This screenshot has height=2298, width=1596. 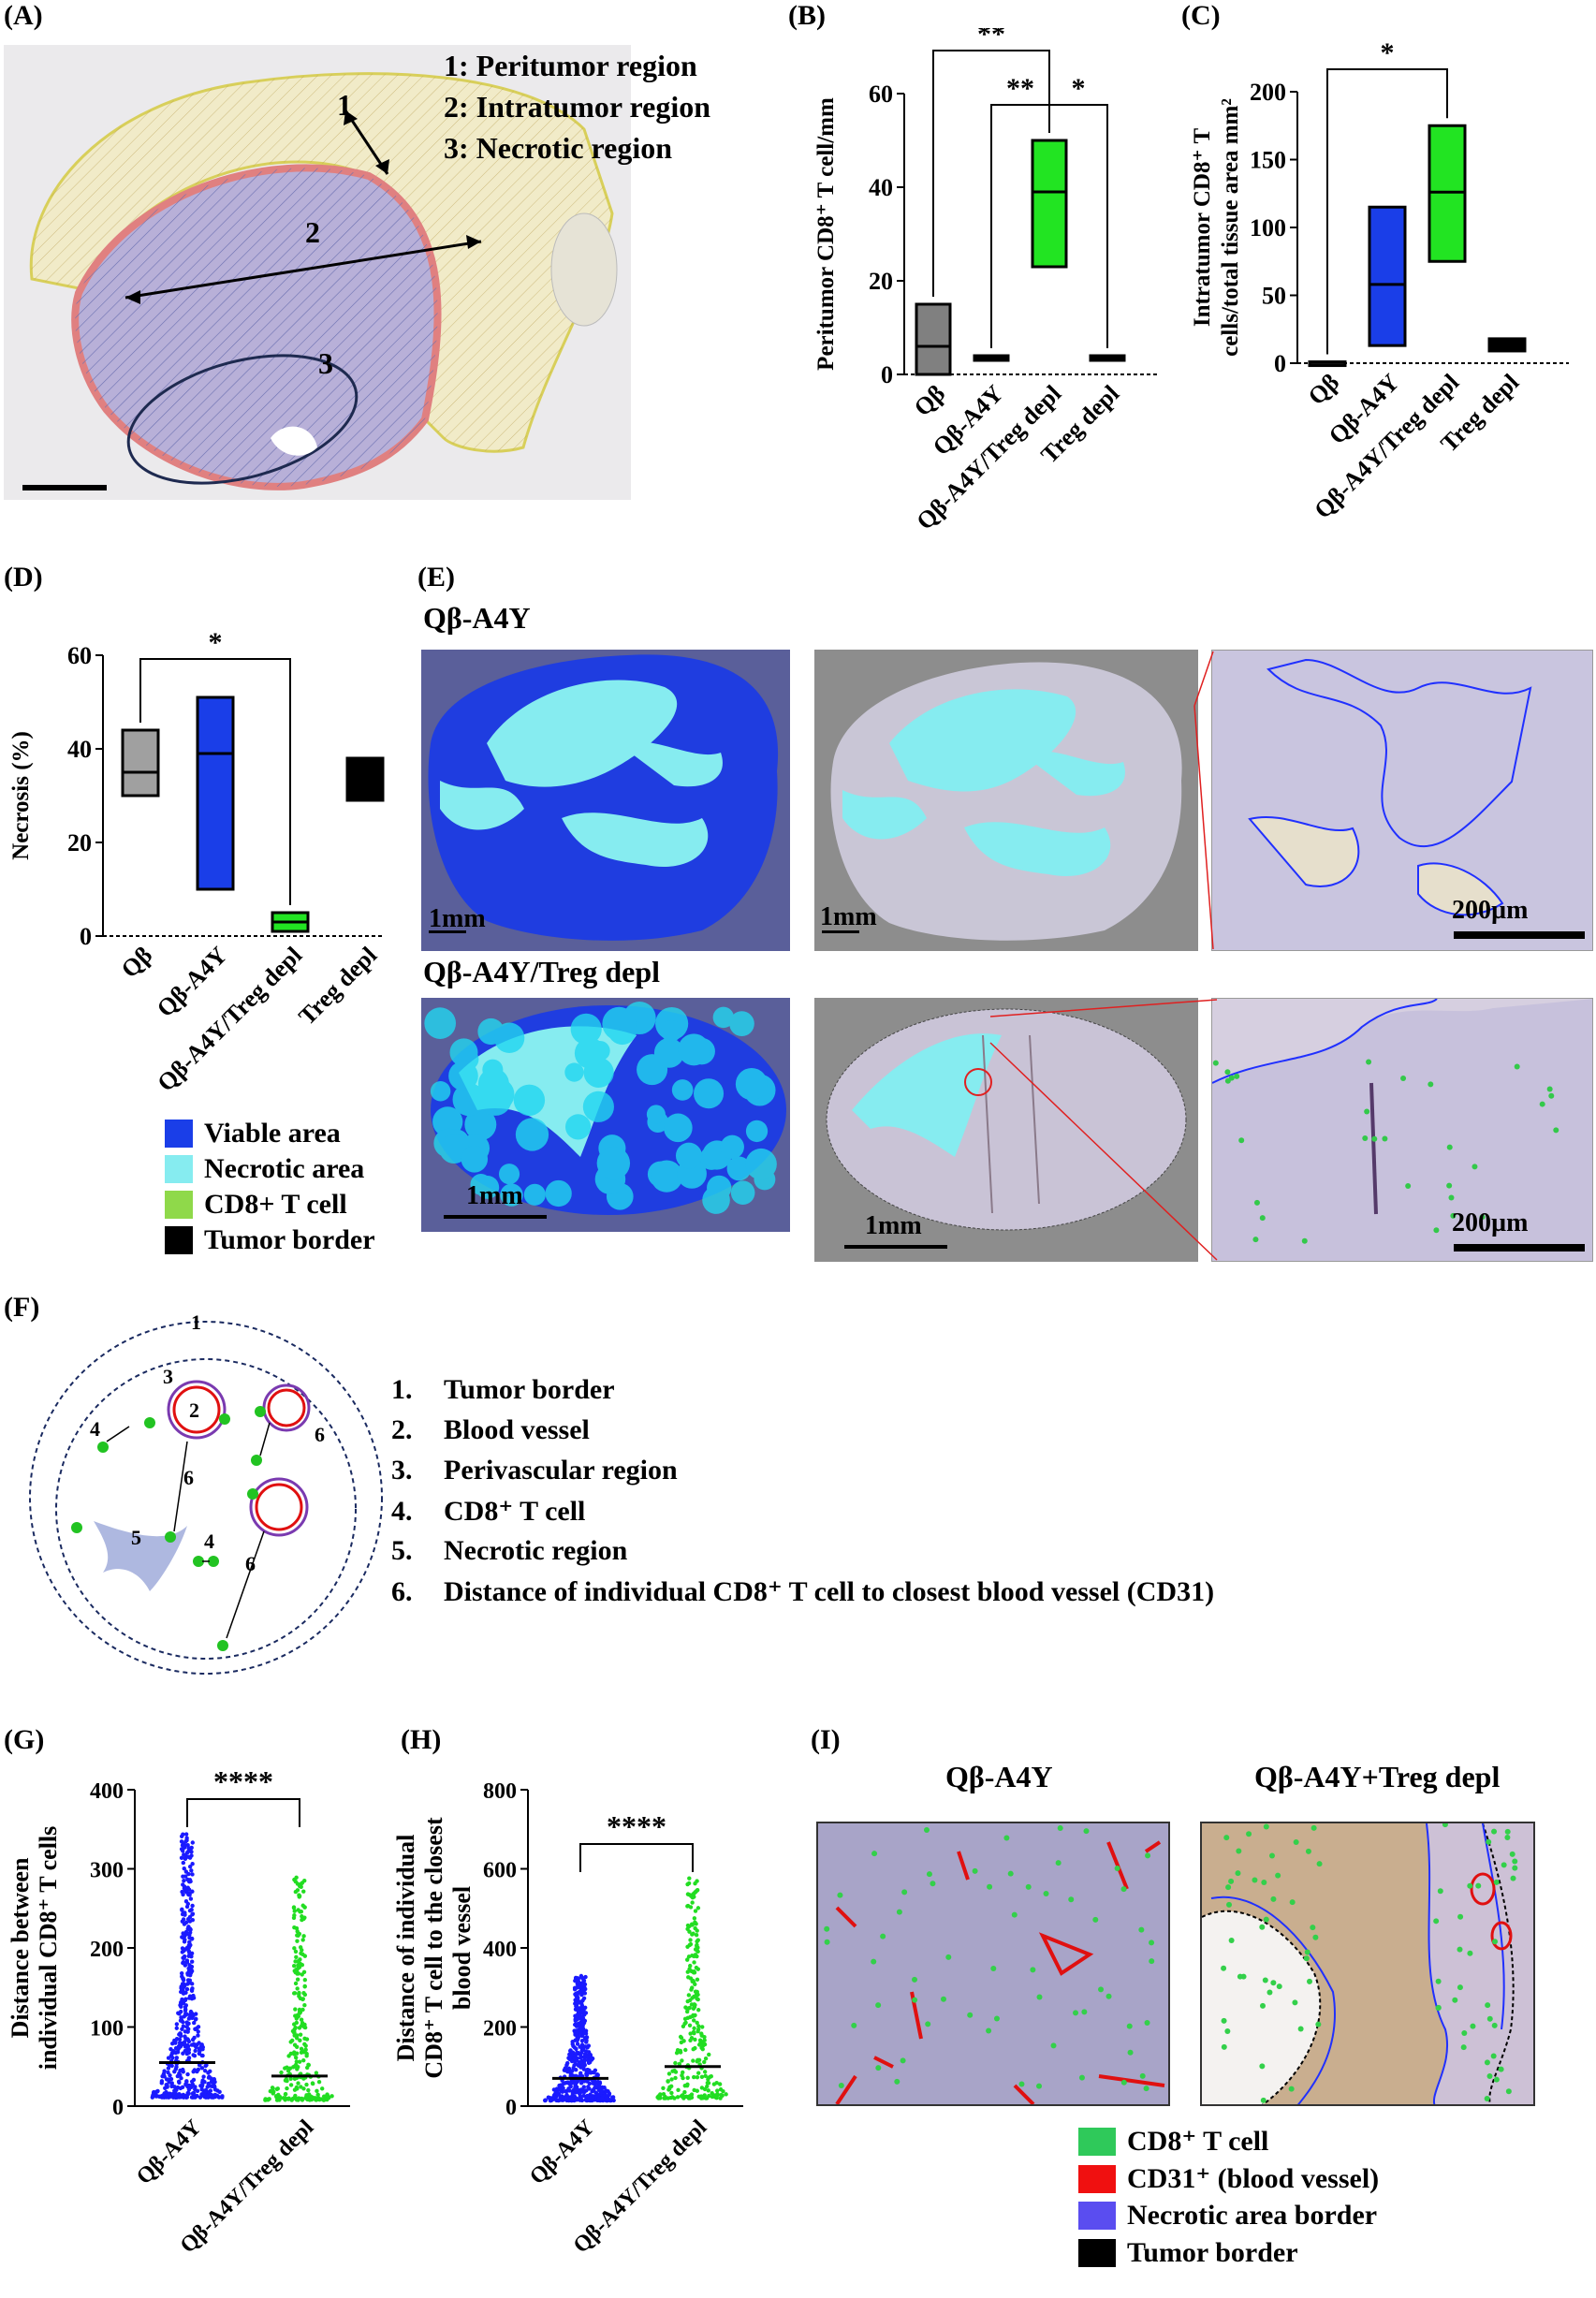 What do you see at coordinates (929, 400) in the screenshot?
I see `x-tick-label: Qβ` at bounding box center [929, 400].